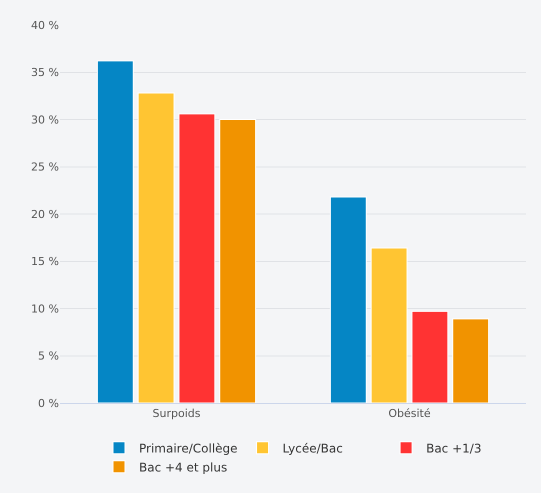 The image size is (541, 493). Describe the element at coordinates (45, 261) in the screenshot. I see `y-tick-label: 15 %` at that location.